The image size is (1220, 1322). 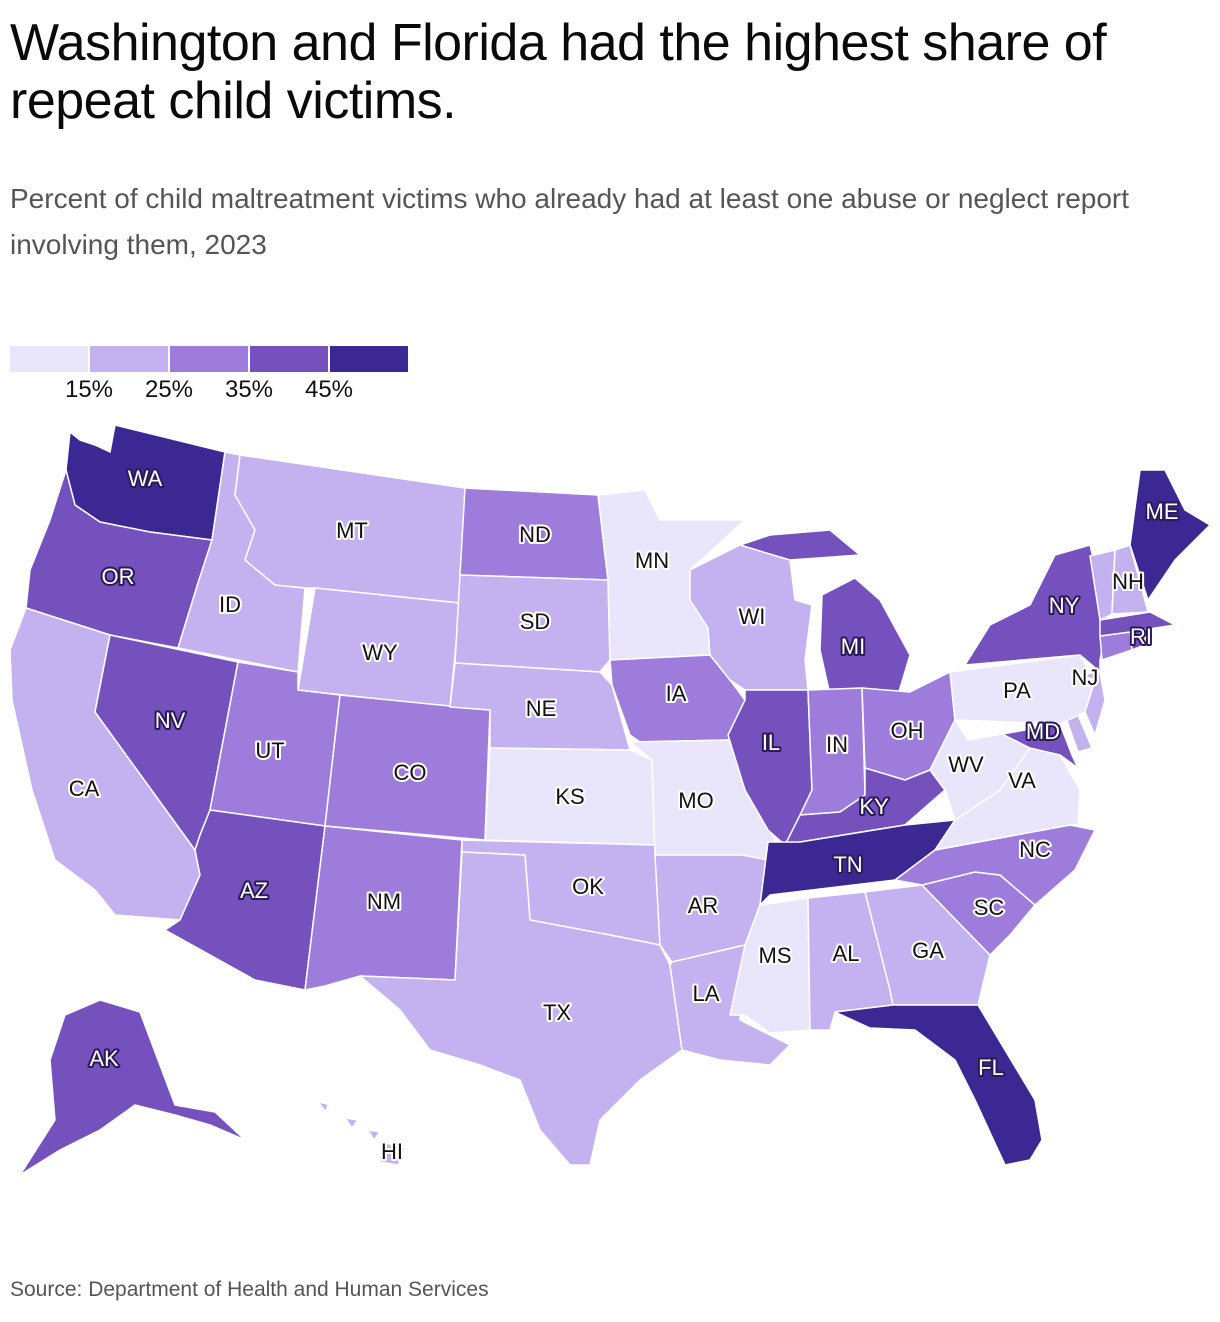 What do you see at coordinates (966, 764) in the screenshot?
I see `label-WV: WV` at bounding box center [966, 764].